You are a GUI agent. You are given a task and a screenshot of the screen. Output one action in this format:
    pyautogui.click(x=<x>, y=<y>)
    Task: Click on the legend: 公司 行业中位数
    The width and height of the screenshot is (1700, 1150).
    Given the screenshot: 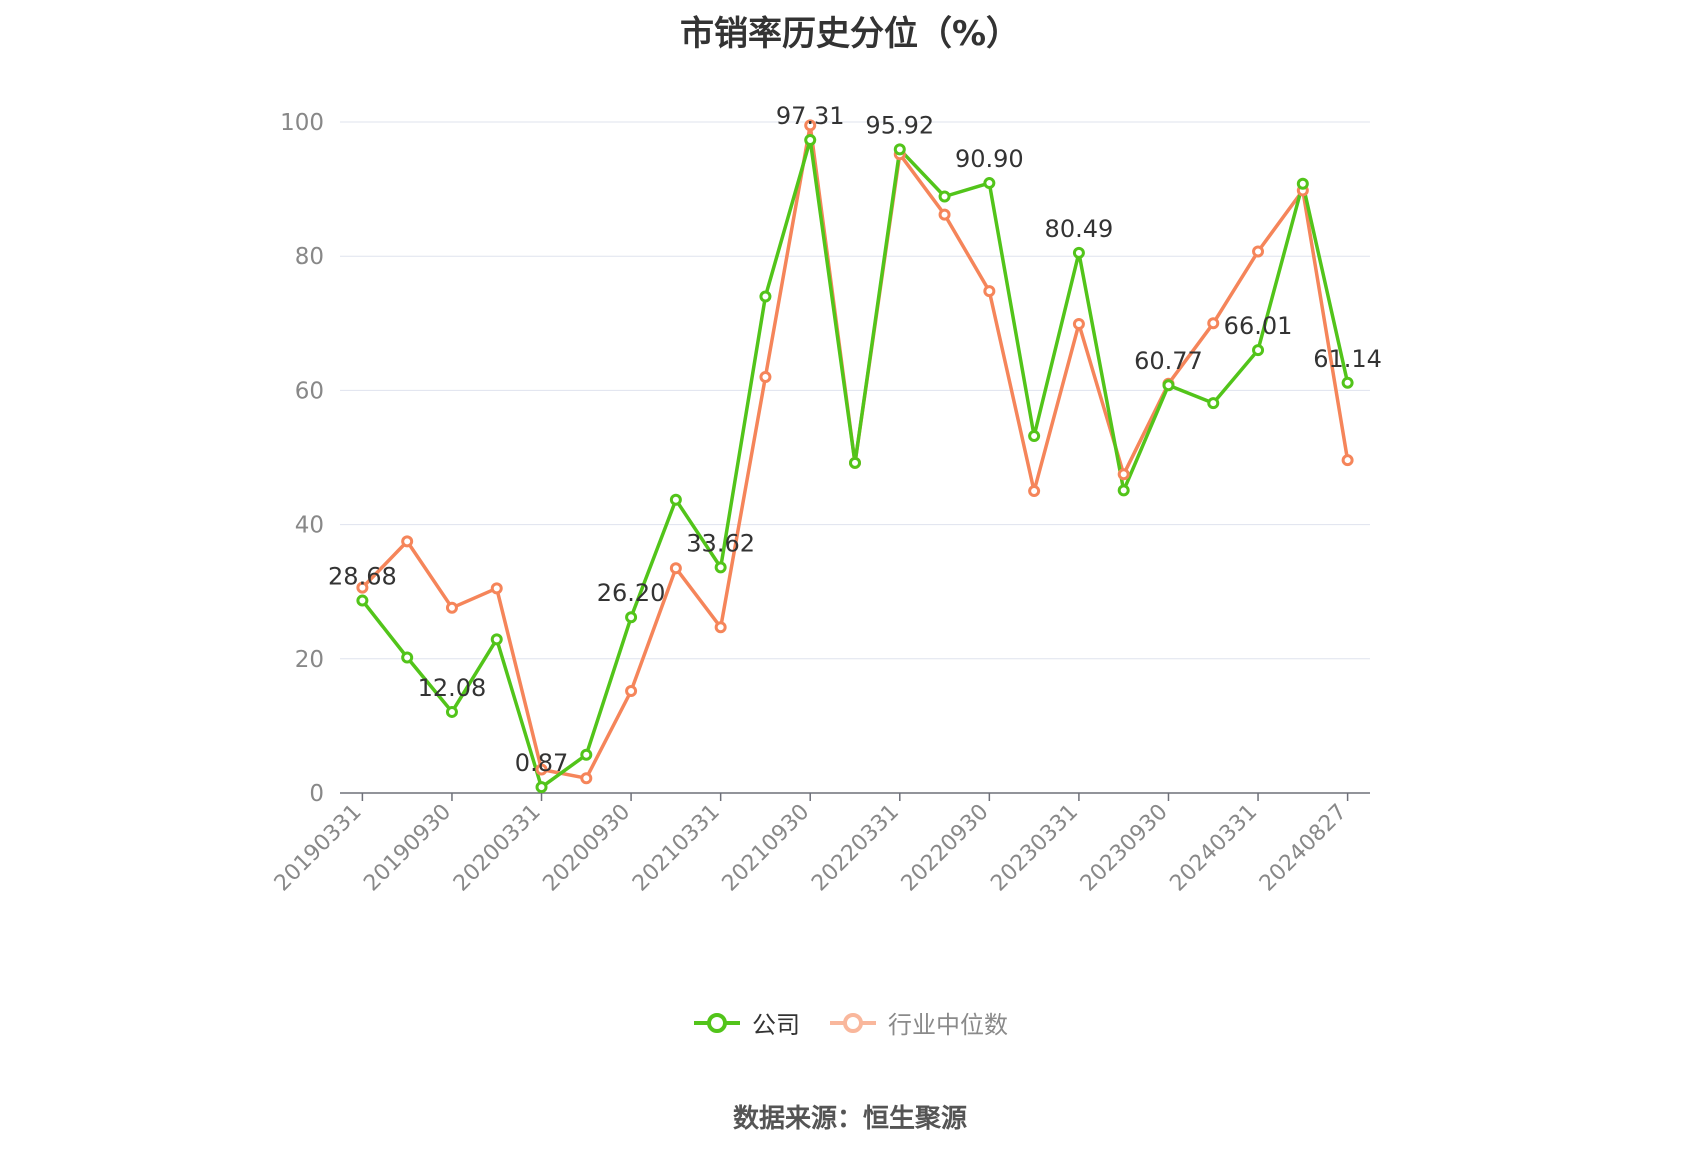 What is the action you would take?
    pyautogui.click(x=850, y=1022)
    